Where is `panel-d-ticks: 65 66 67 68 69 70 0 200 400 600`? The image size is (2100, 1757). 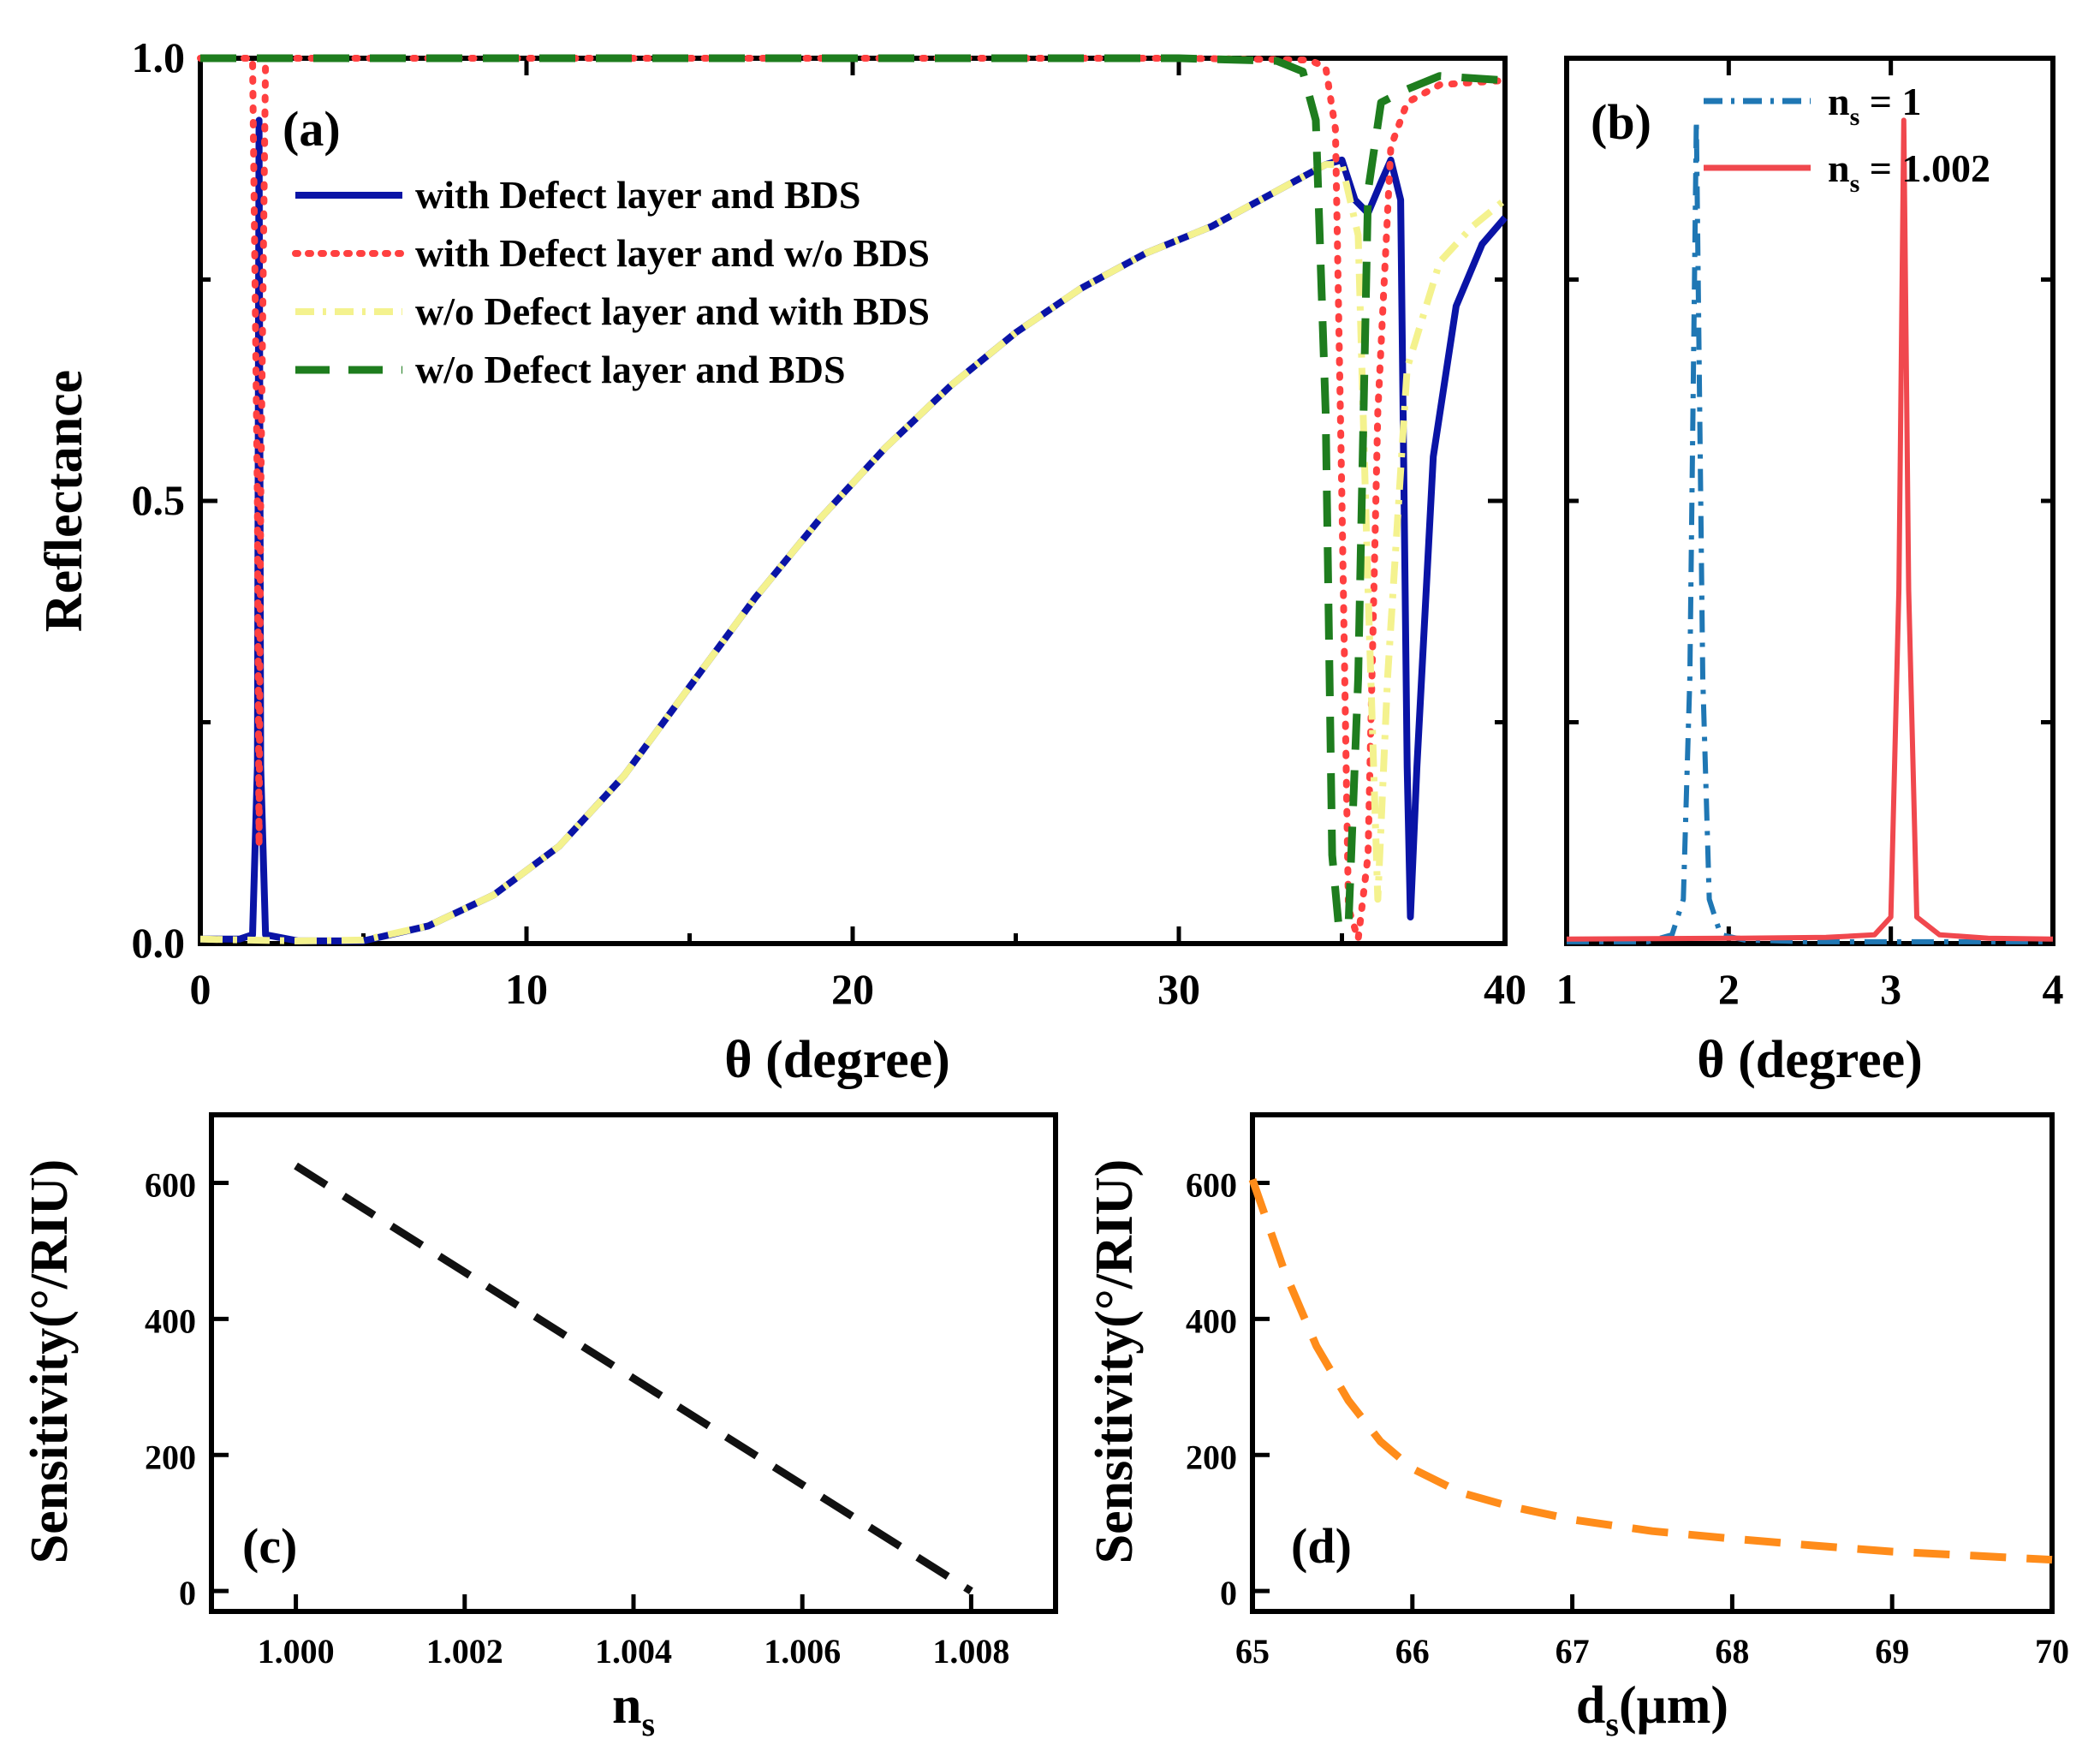
panel-d-ticks: 65 66 67 68 69 70 0 200 400 600 is located at coordinates (1627, 1418).